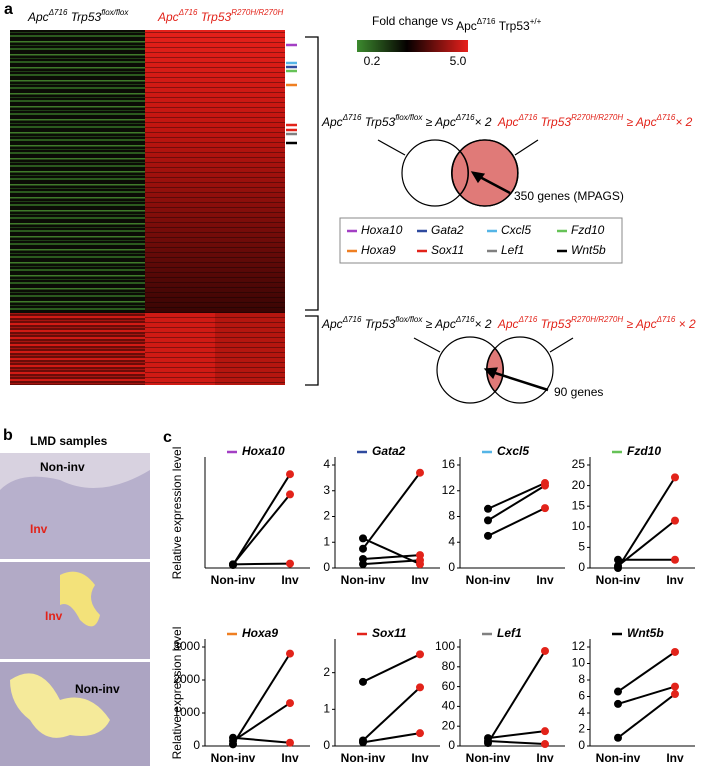 The image size is (721, 766). Describe the element at coordinates (326, 516) in the screenshot. I see `y-tick-label: 2` at that location.